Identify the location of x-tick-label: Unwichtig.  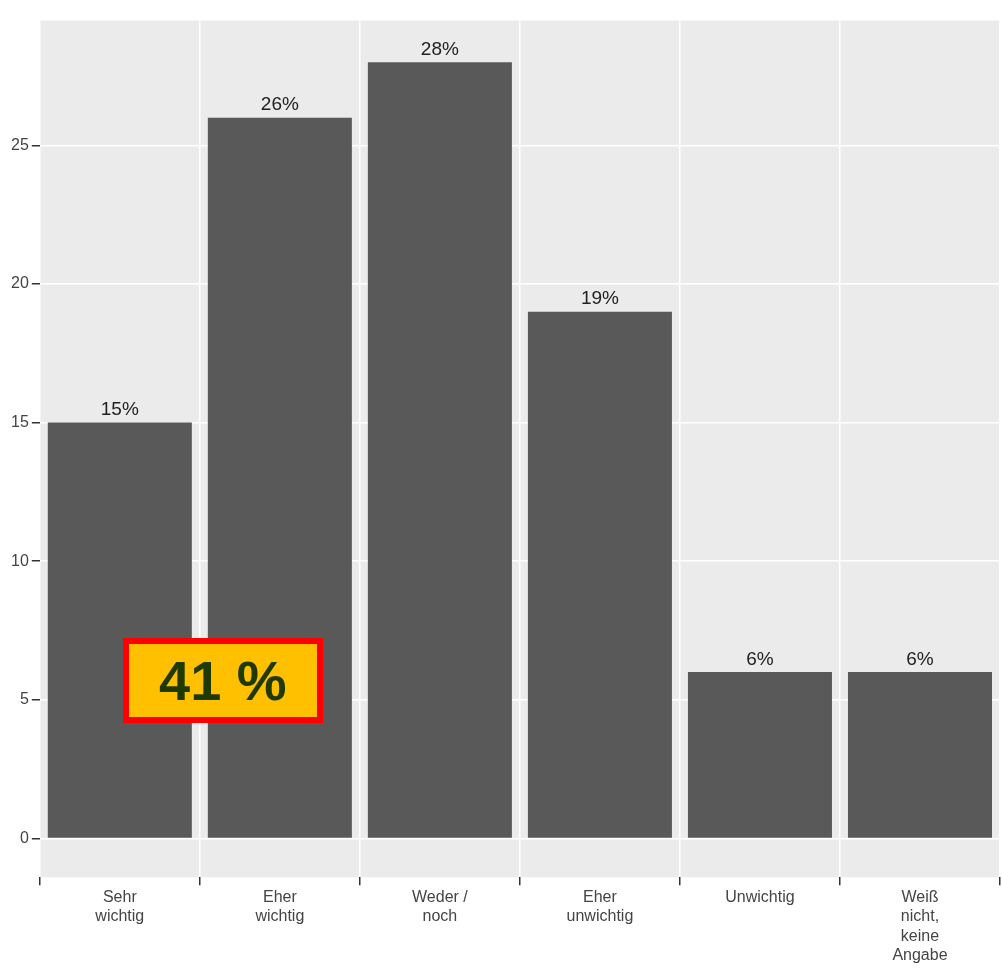
(760, 897).